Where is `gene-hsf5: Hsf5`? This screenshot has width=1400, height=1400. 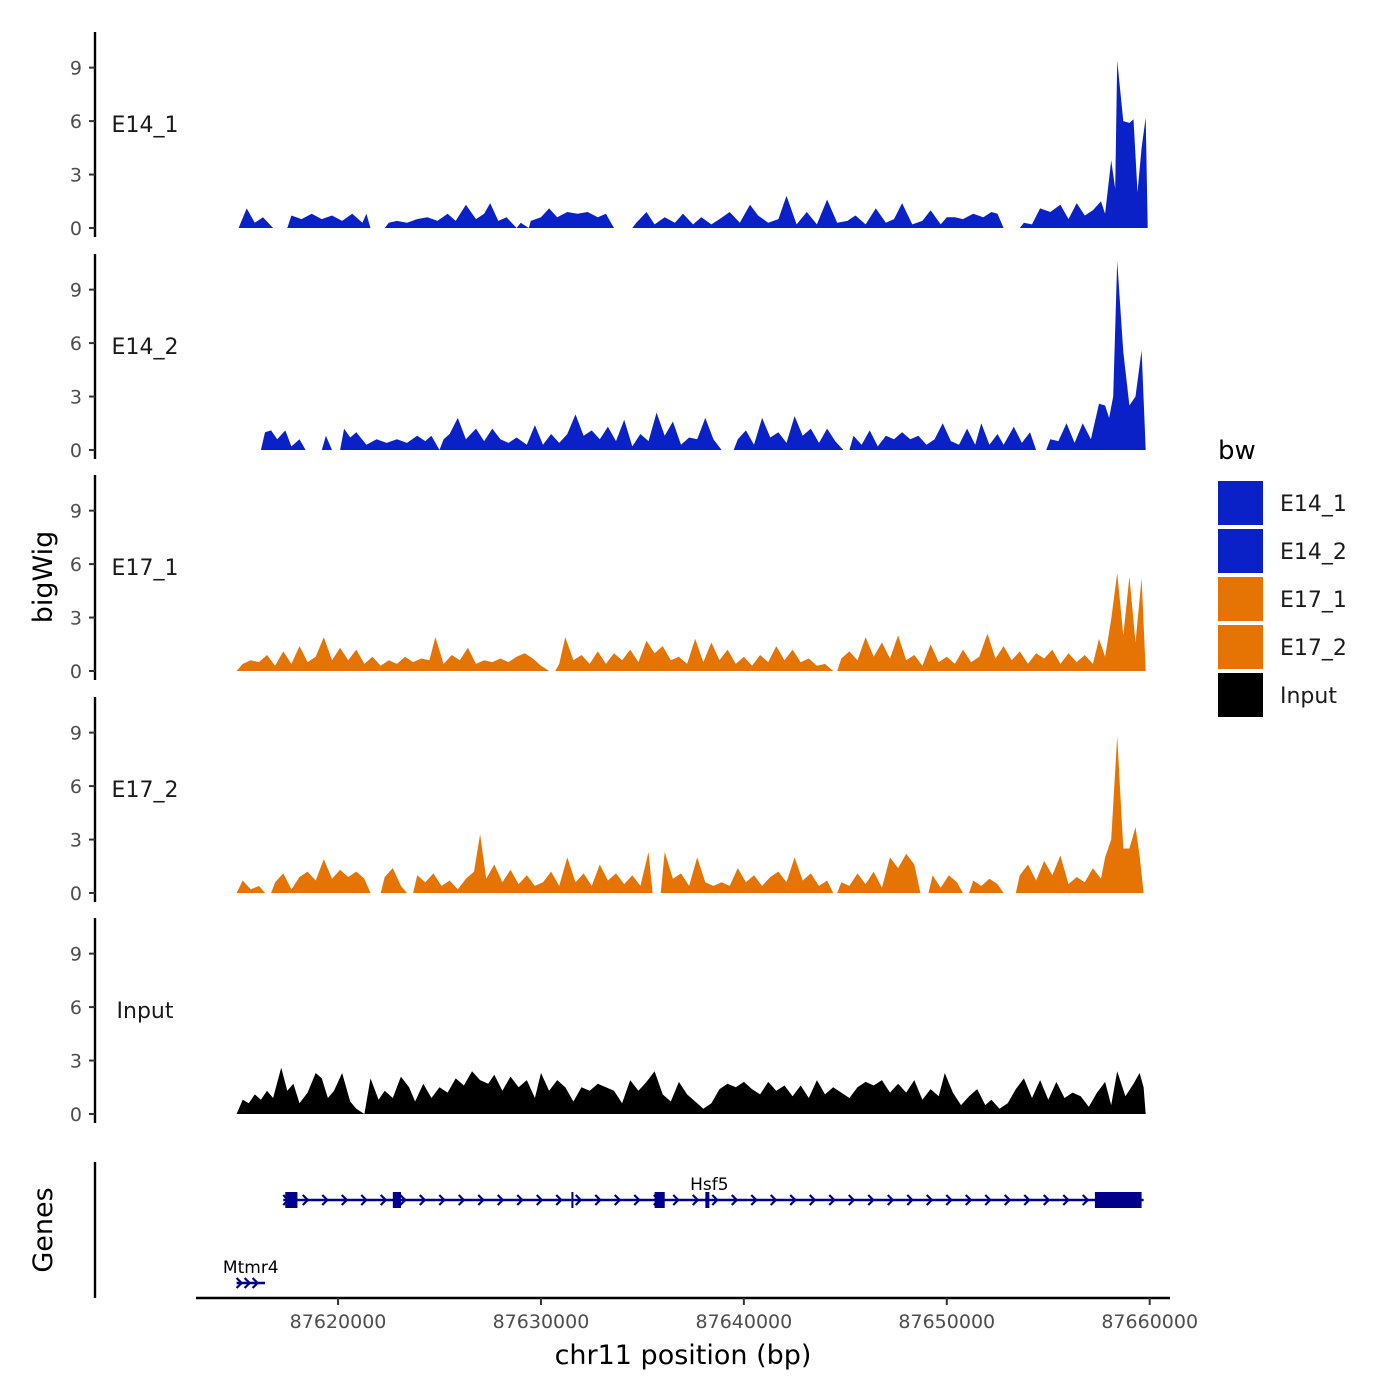 gene-hsf5: Hsf5 is located at coordinates (713, 1191).